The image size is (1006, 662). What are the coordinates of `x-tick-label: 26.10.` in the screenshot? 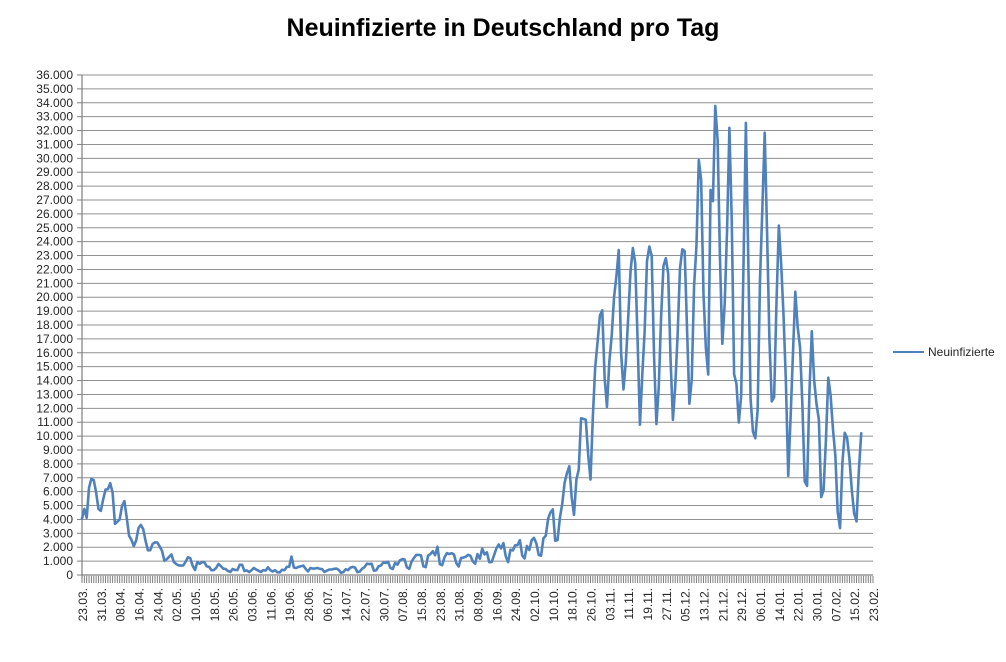 It's located at (592, 604).